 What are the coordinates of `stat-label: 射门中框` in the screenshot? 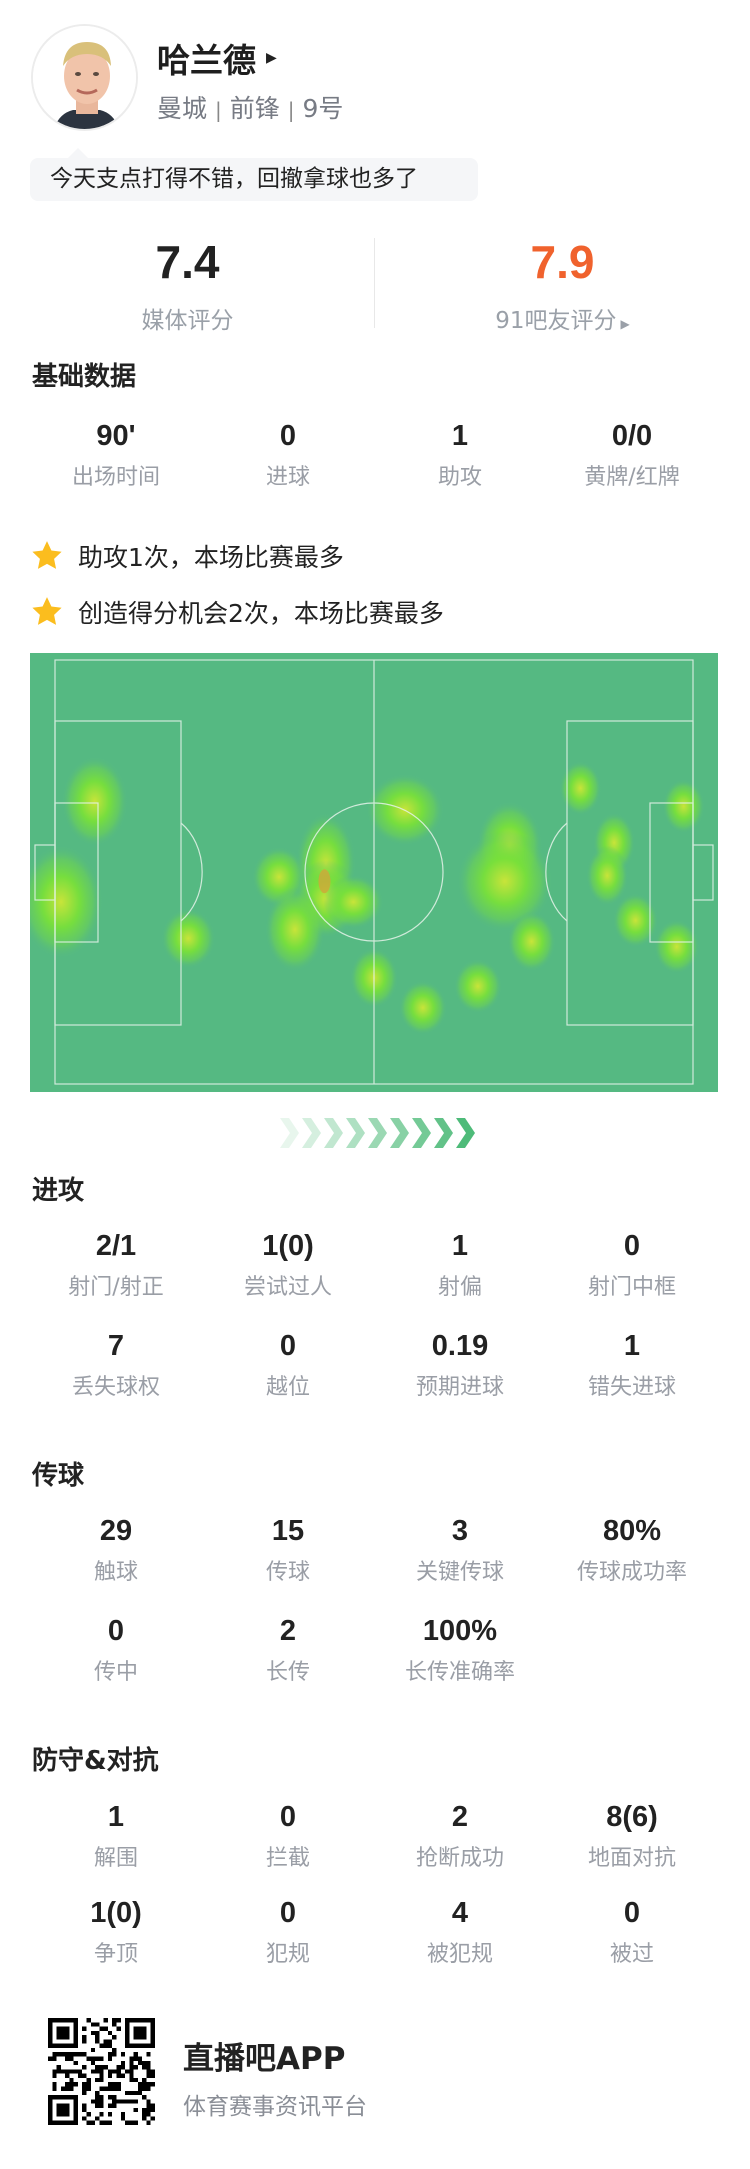 It's located at (631, 1287).